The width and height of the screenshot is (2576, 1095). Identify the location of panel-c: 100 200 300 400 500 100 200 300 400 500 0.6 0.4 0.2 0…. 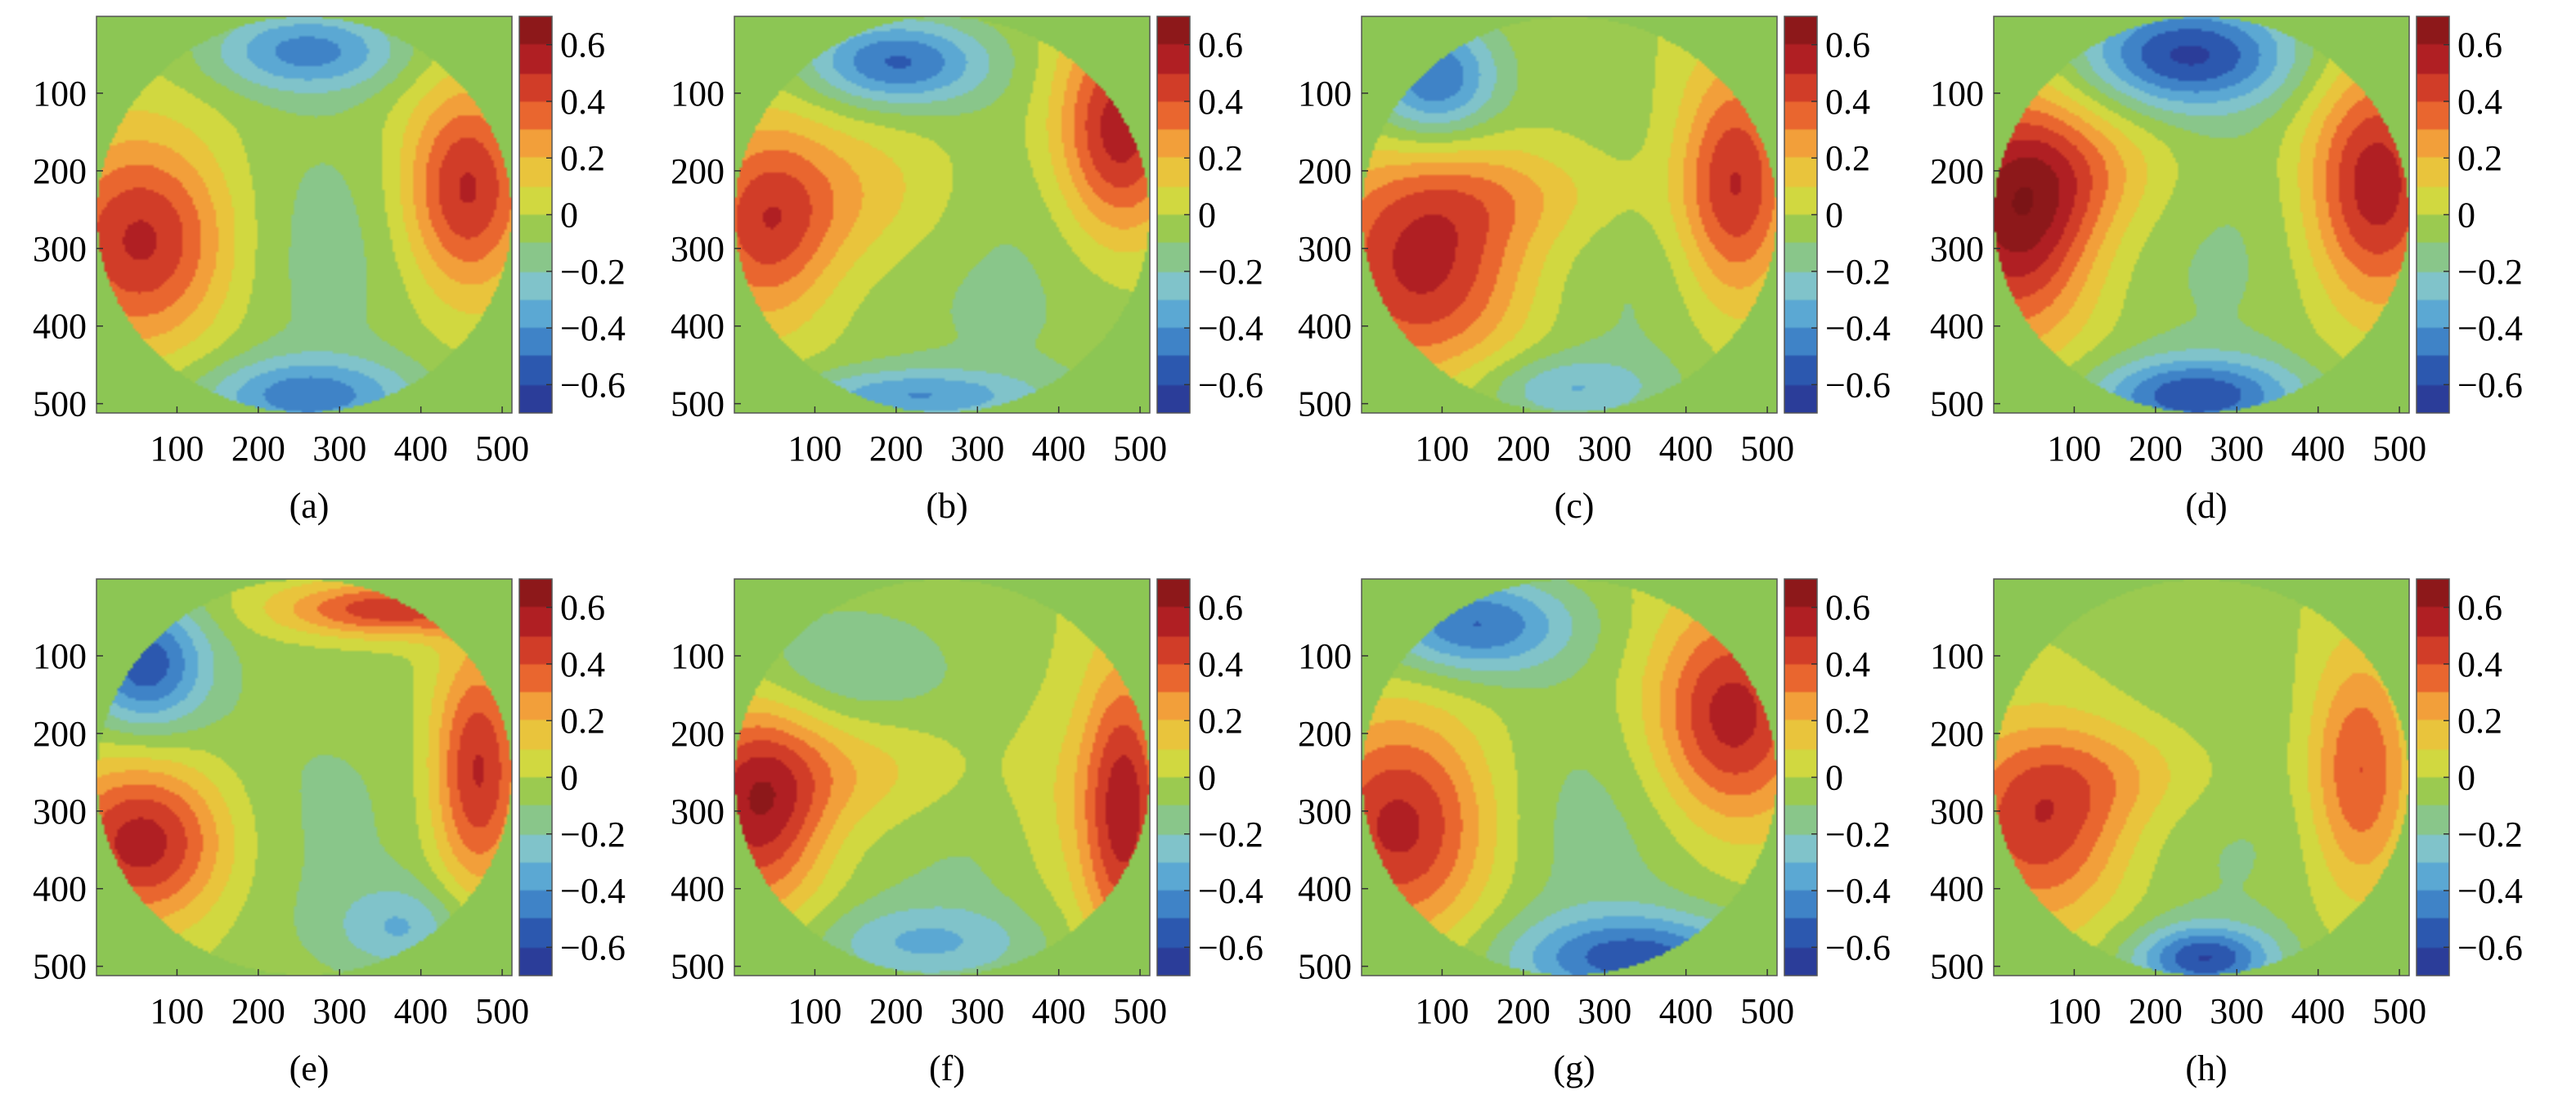
(1595, 271).